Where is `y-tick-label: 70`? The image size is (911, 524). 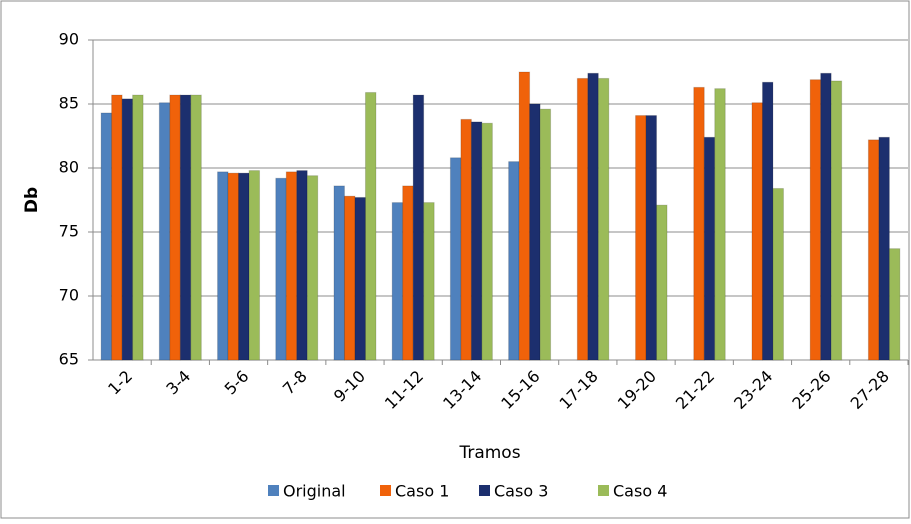
y-tick-label: 70 is located at coordinates (69, 295).